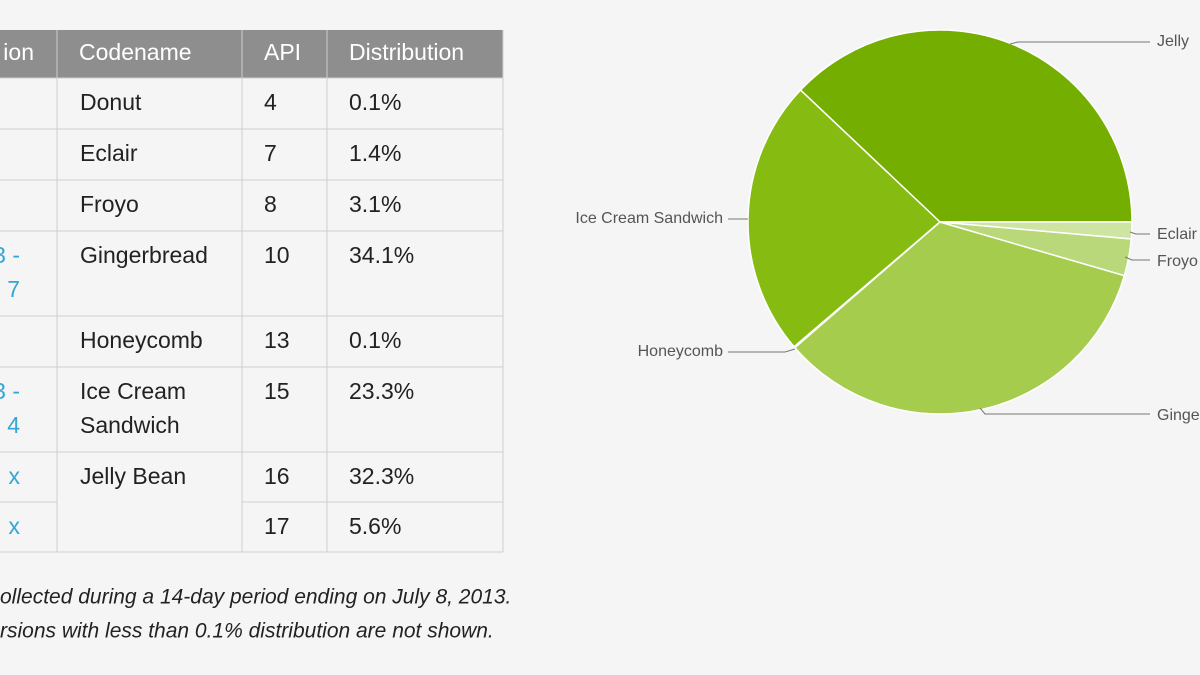 Image resolution: width=1200 pixels, height=675 pixels. What do you see at coordinates (381, 476) in the screenshot?
I see `distribution-cell: 32.3%` at bounding box center [381, 476].